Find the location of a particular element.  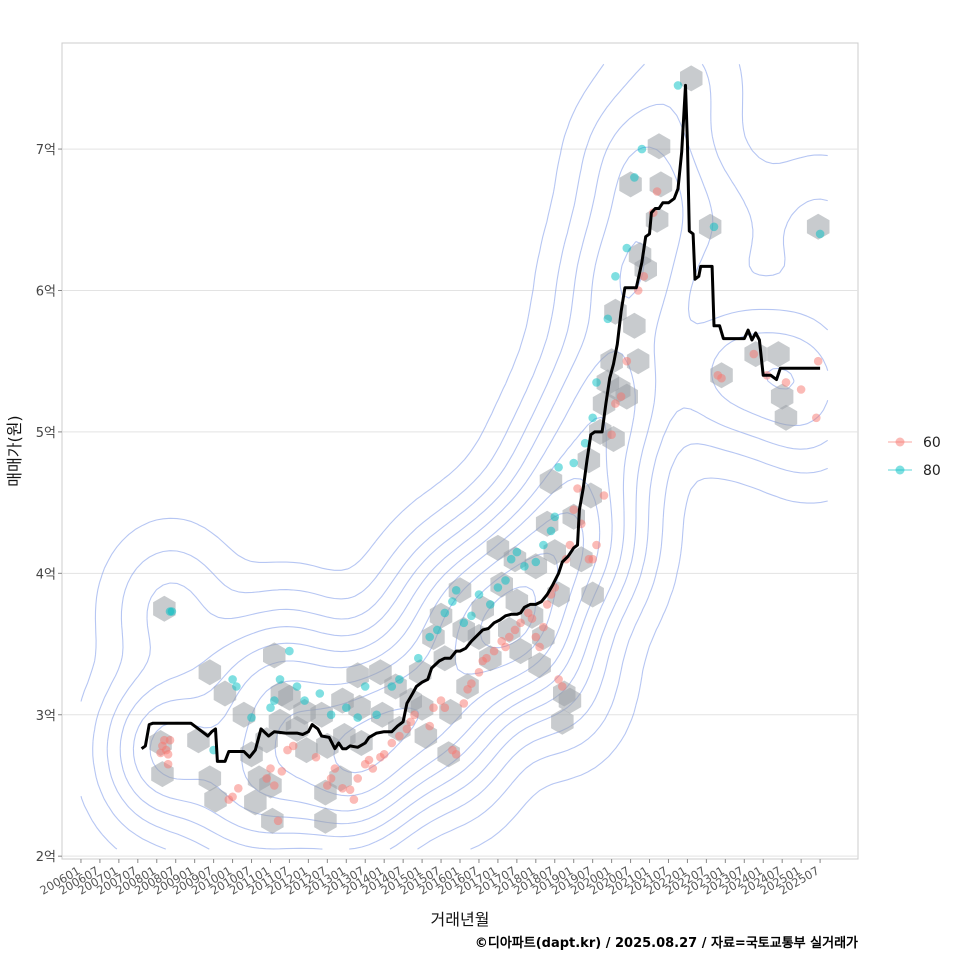

x-tick-label: 202507 is located at coordinates (799, 880).